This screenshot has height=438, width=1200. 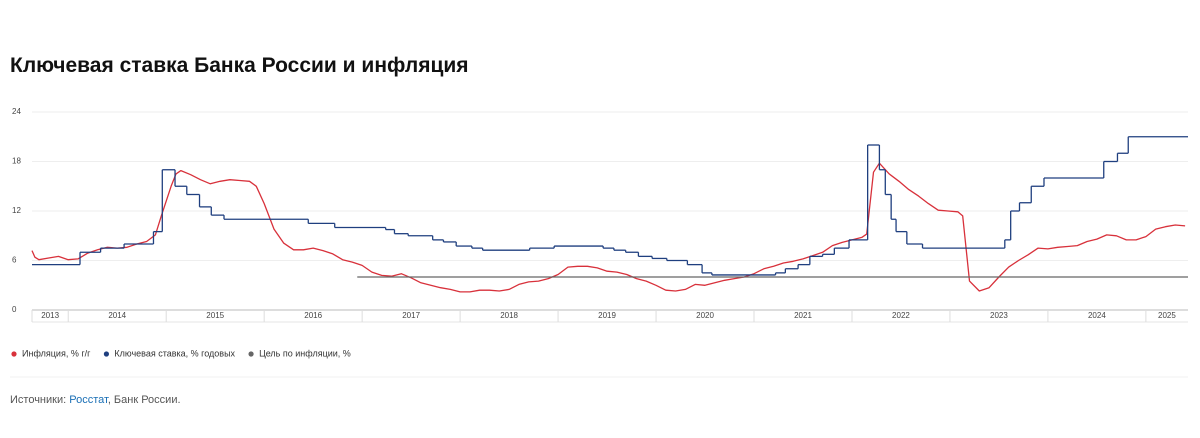 What do you see at coordinates (215, 315) in the screenshot?
I see `x-tick-label: 2015` at bounding box center [215, 315].